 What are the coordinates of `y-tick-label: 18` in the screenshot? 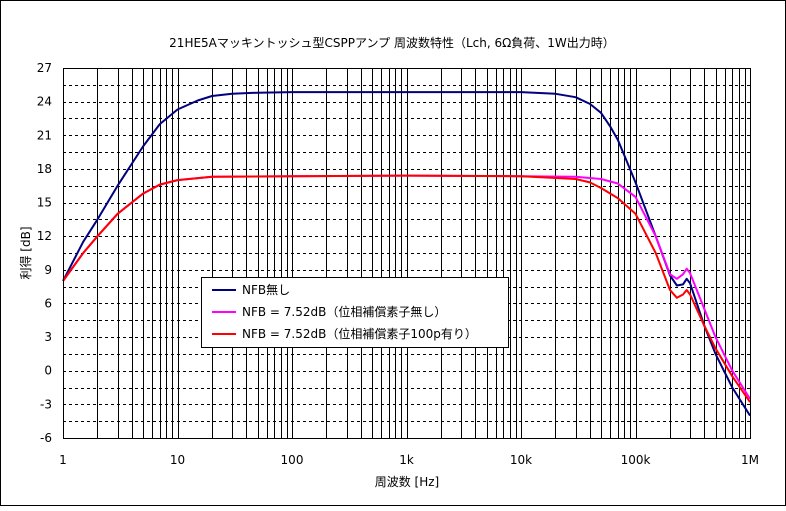 It's located at (44, 169).